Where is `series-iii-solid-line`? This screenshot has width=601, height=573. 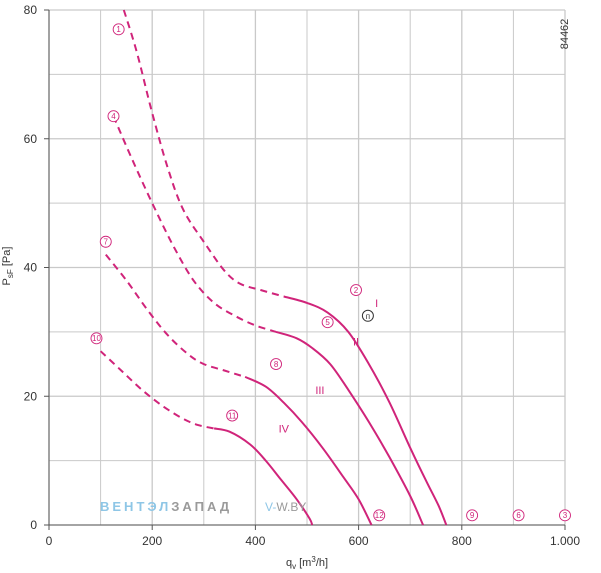 series-iii-solid-line is located at coordinates (308, 450).